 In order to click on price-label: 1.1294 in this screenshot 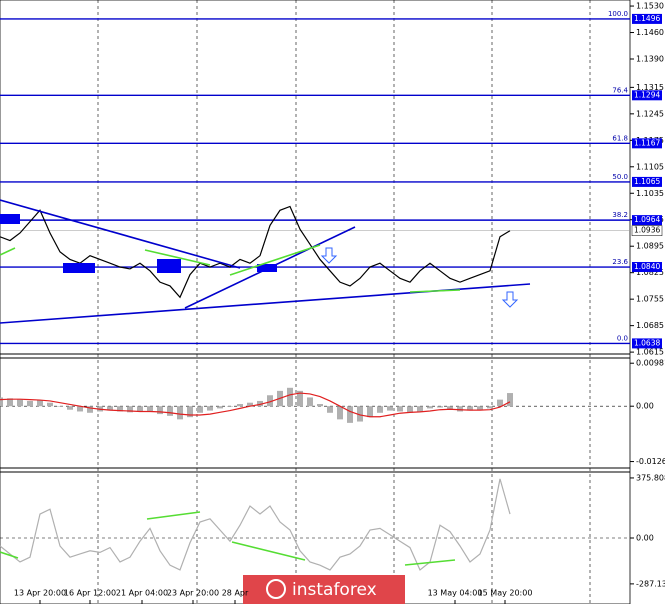, I will do `click(647, 94)`.